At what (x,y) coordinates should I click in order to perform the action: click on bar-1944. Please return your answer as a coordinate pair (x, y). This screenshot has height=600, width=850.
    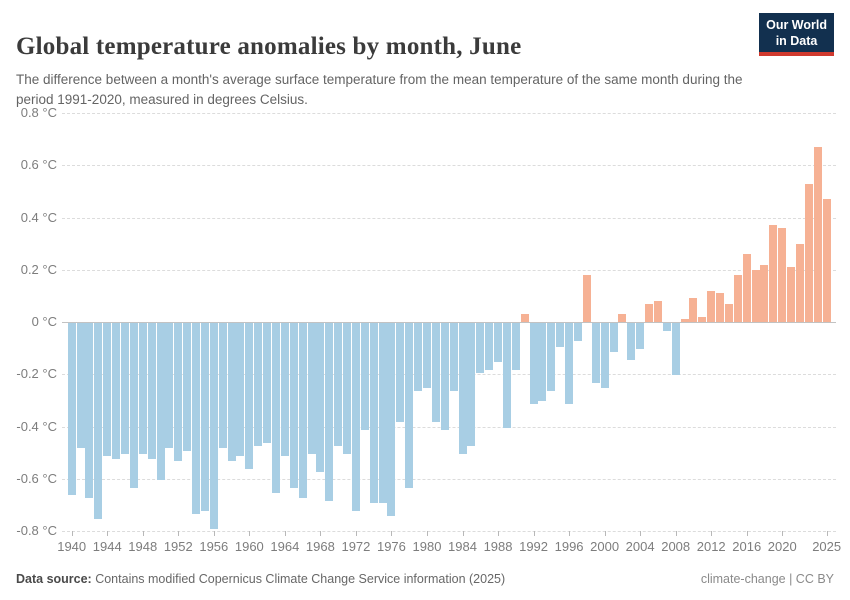
    Looking at the image, I should click on (107, 390).